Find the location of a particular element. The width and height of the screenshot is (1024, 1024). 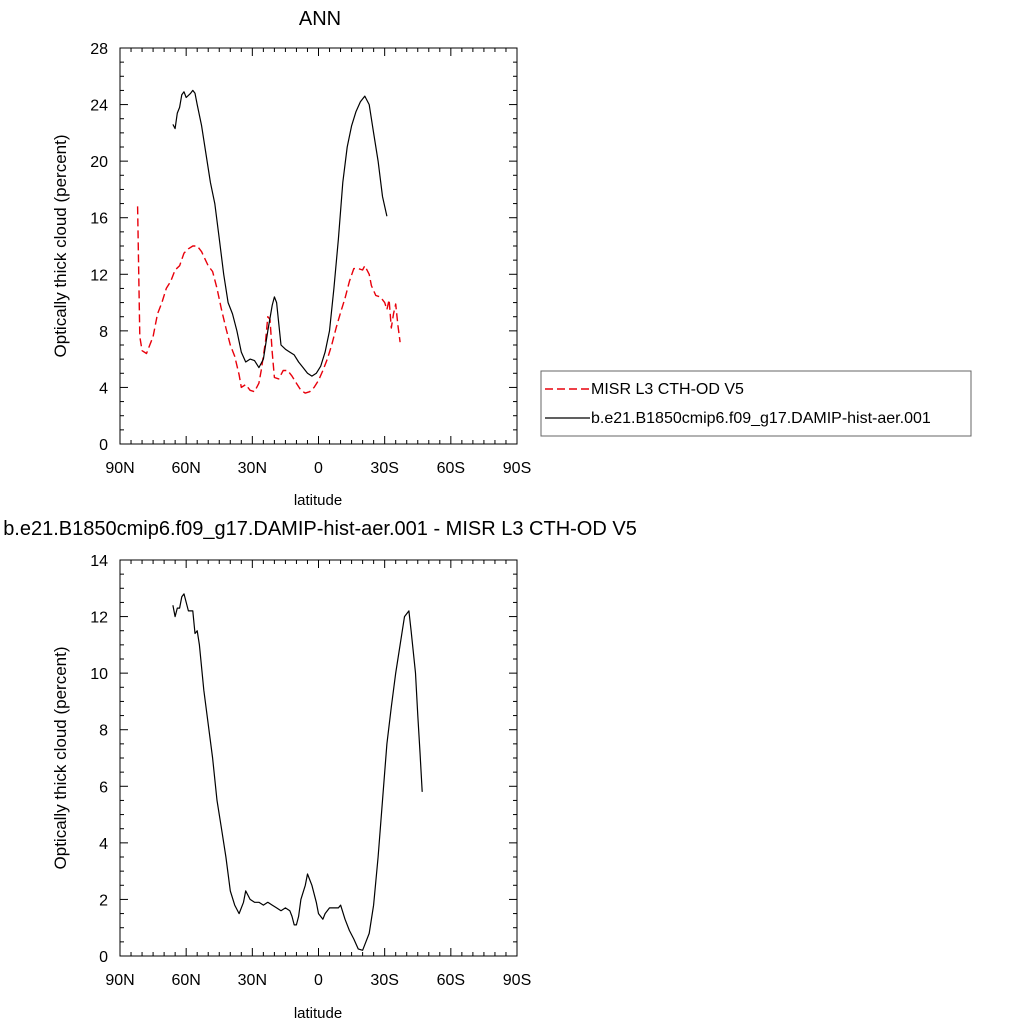

y-tick-label: 10 is located at coordinates (99, 674).